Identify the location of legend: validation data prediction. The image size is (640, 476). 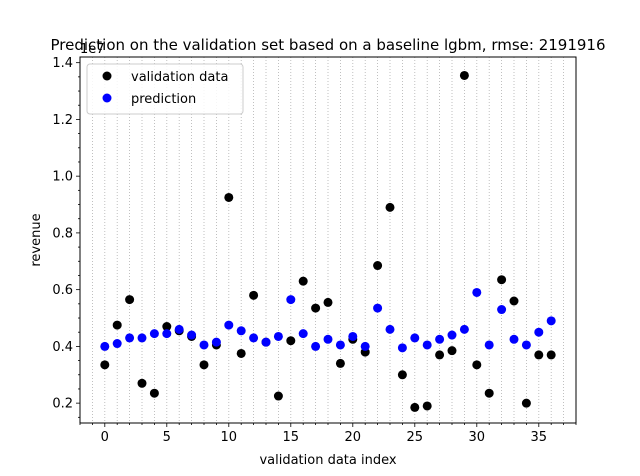
(165, 89).